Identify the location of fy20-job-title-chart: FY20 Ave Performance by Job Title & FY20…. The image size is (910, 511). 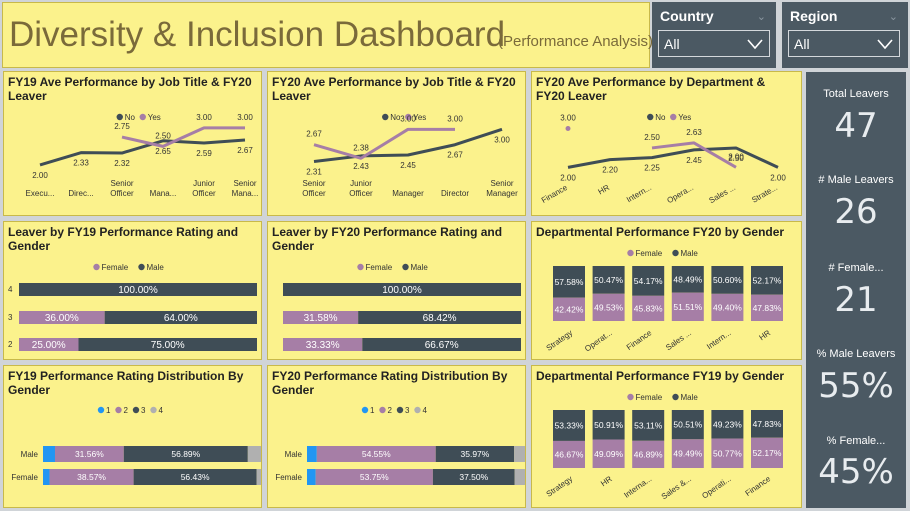
(396, 143).